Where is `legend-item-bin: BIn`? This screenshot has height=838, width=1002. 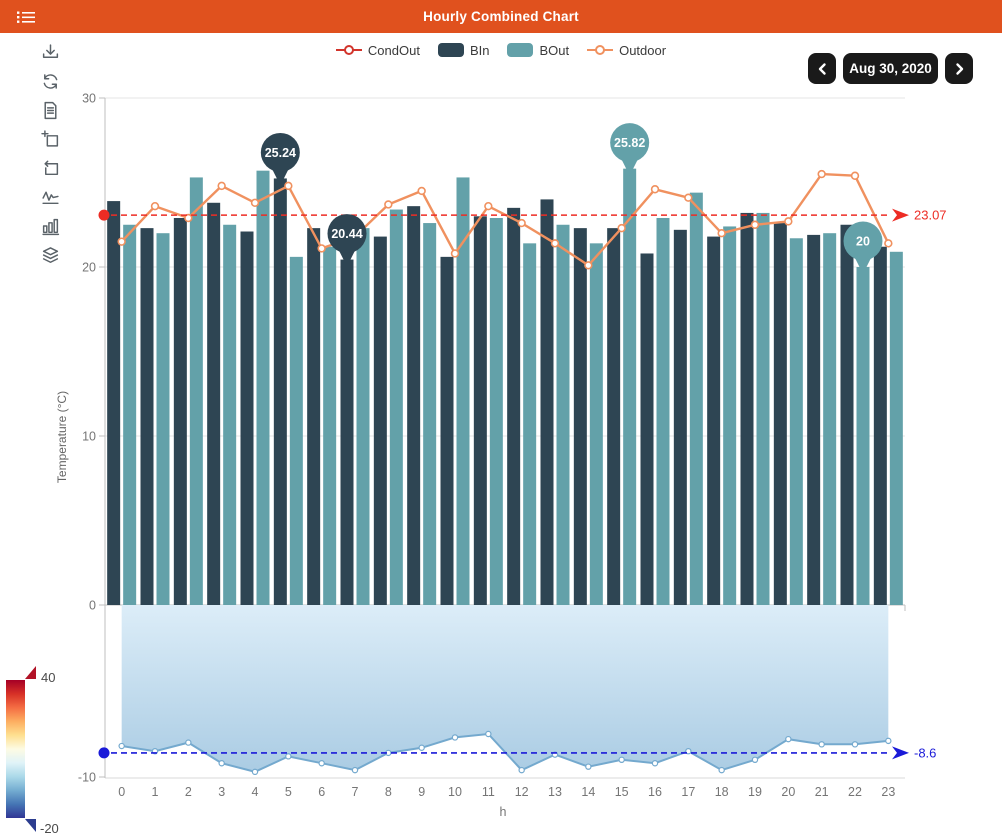
legend-item-bin: BIn is located at coordinates (463, 50).